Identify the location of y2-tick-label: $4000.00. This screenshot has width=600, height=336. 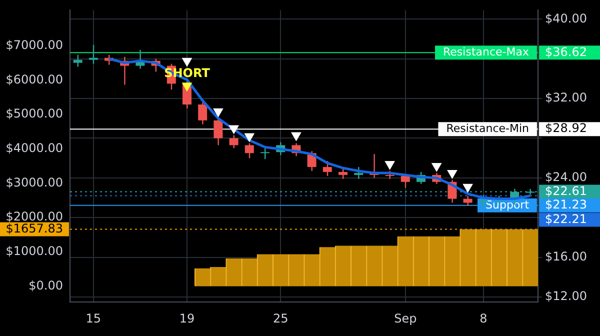
(34, 148).